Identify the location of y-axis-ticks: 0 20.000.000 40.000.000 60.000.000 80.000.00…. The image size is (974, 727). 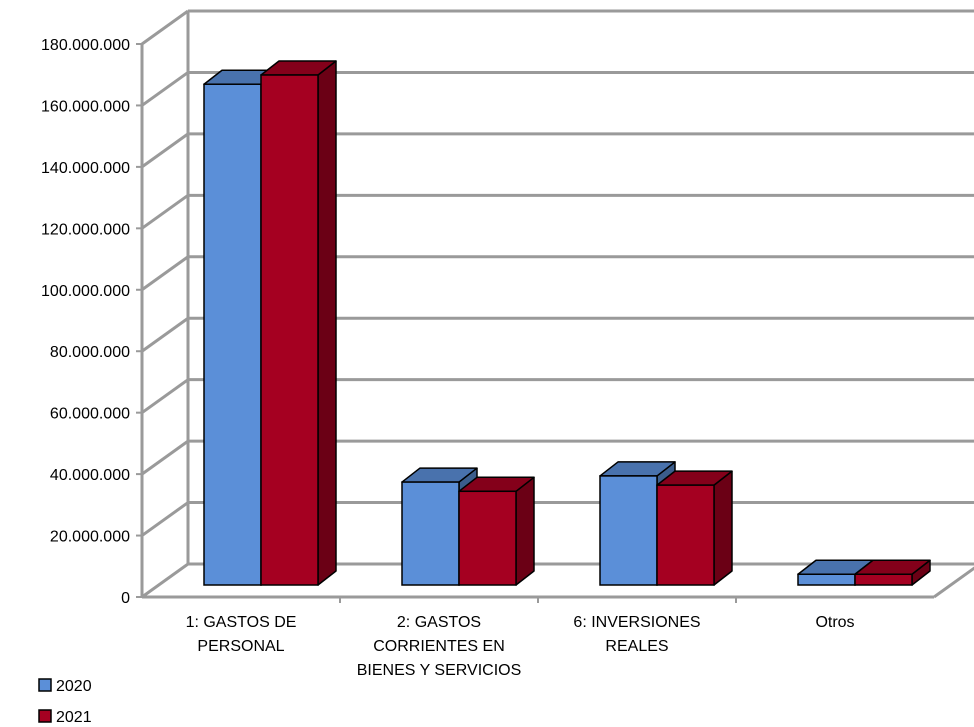
(91, 322).